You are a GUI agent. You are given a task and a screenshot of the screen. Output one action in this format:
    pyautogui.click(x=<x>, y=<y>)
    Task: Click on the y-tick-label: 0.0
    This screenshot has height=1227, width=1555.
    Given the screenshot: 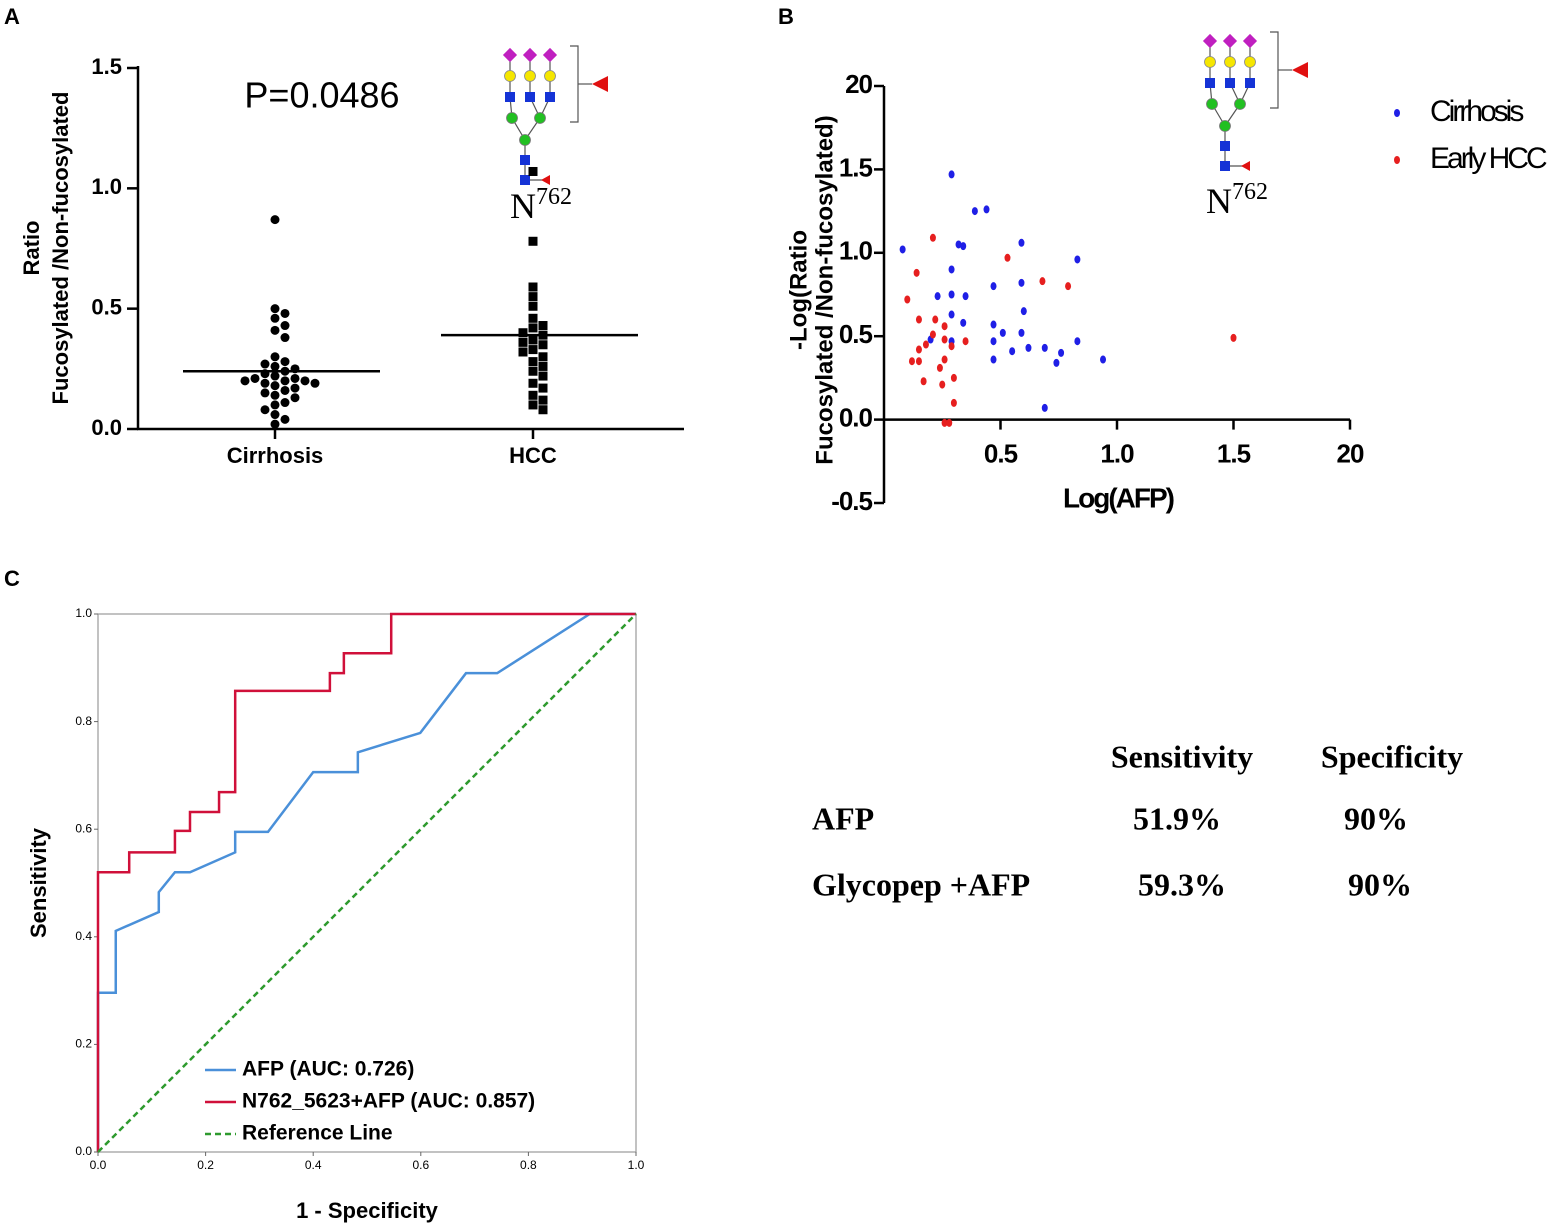 What is the action you would take?
    pyautogui.click(x=856, y=417)
    